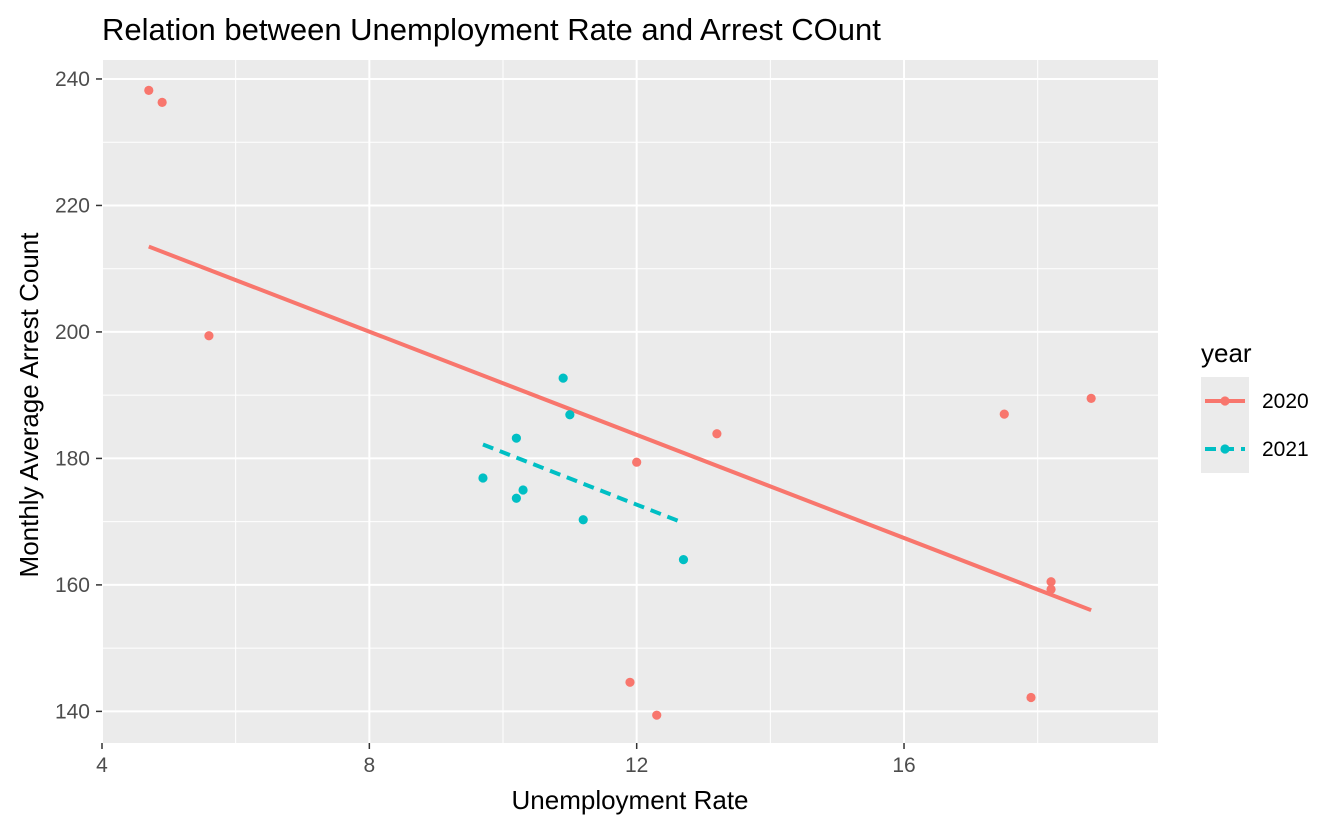 The height and width of the screenshot is (835, 1344). I want to click on legend-item-2021: 2021, so click(1255, 449).